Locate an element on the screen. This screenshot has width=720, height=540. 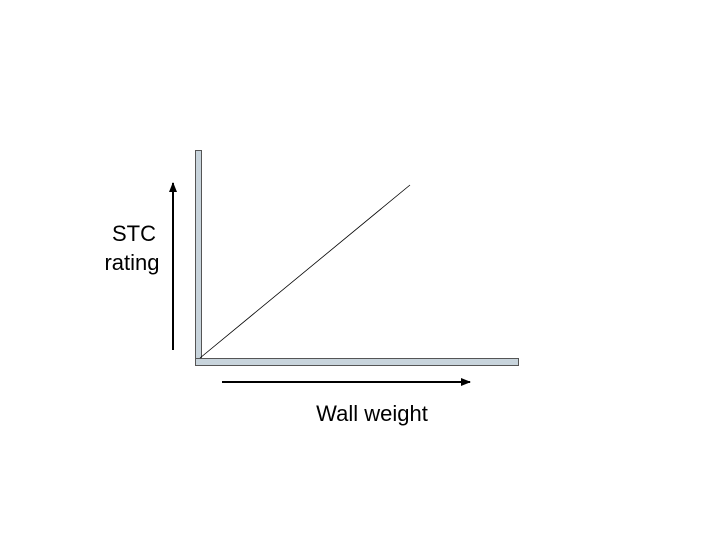
vertical-axis-bar is located at coordinates (198, 257).